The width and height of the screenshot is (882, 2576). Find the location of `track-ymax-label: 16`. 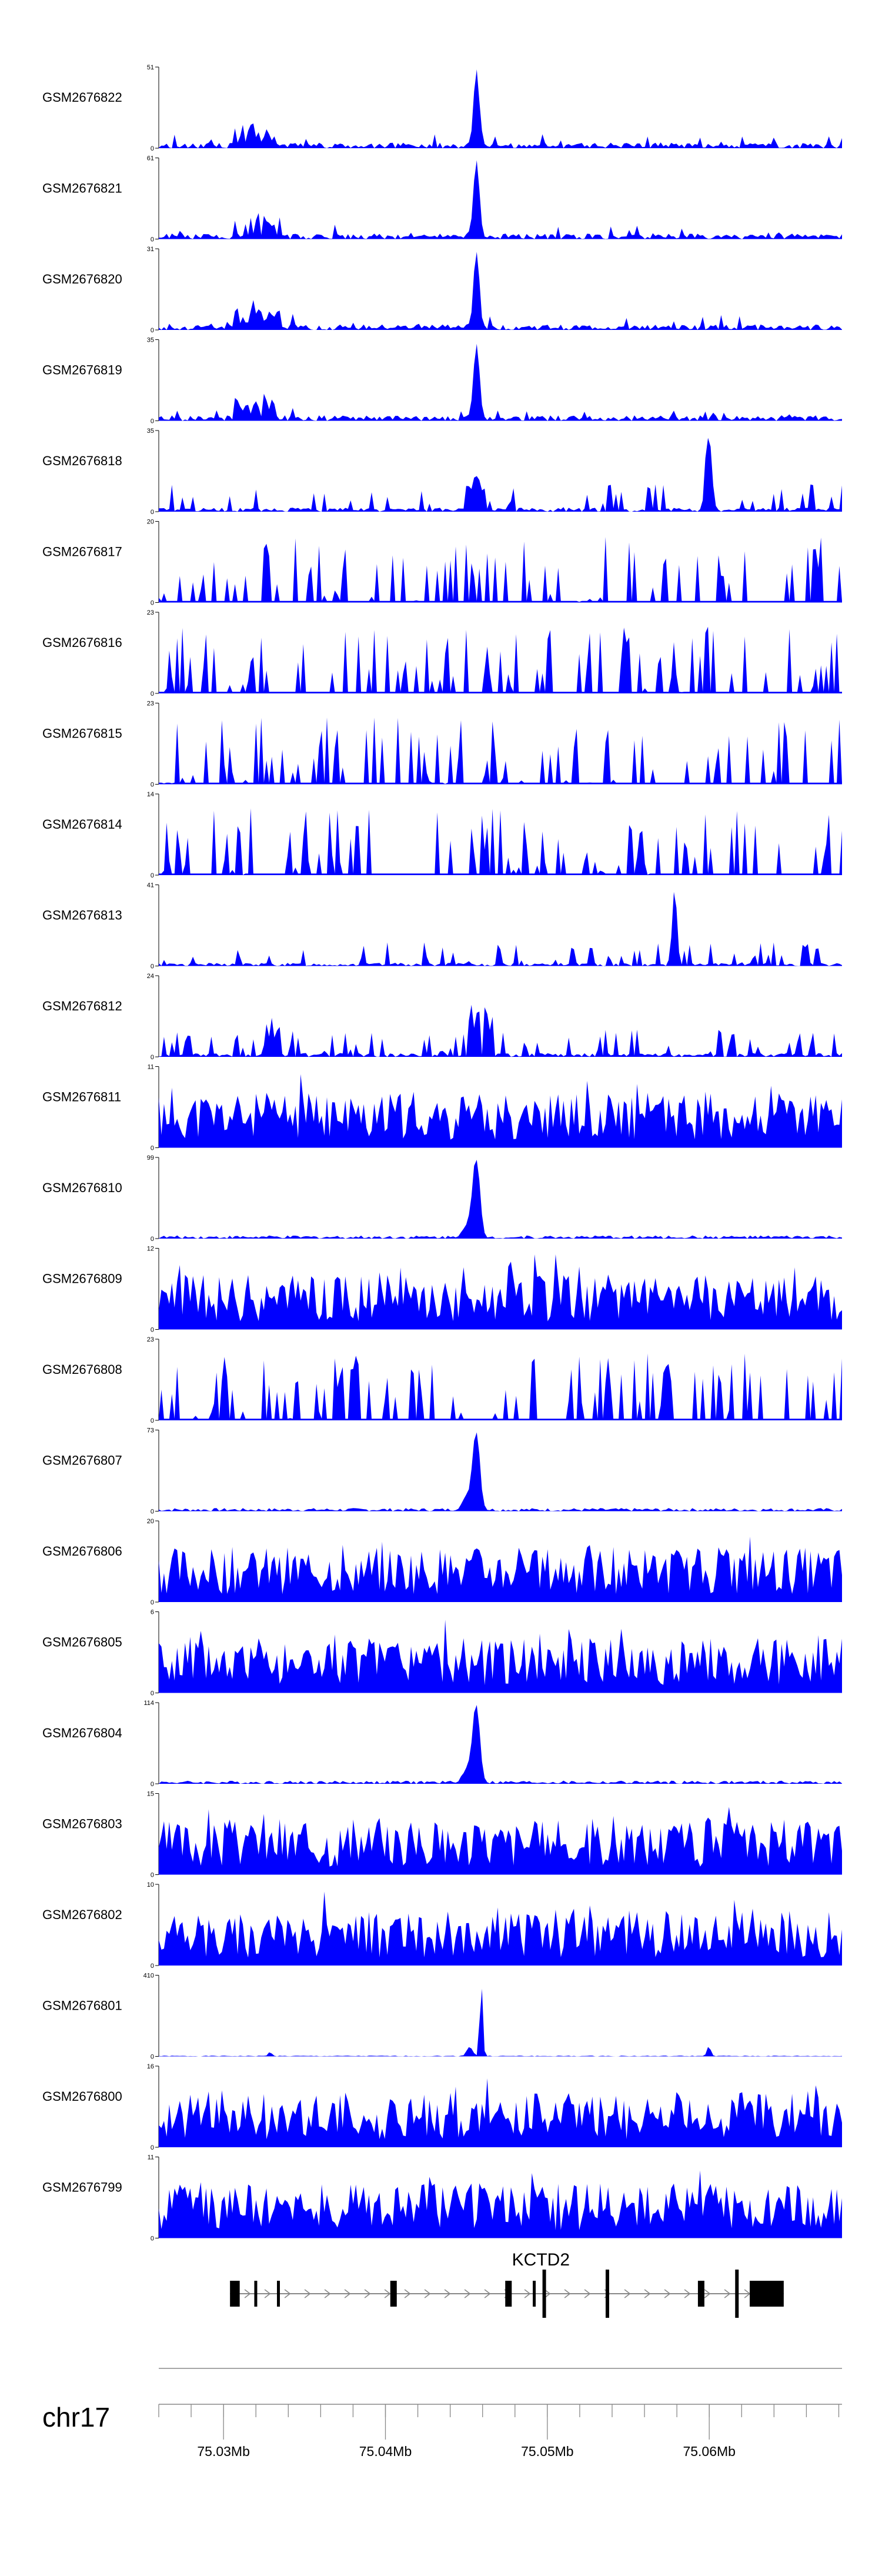

track-ymax-label: 16 is located at coordinates (150, 2066).